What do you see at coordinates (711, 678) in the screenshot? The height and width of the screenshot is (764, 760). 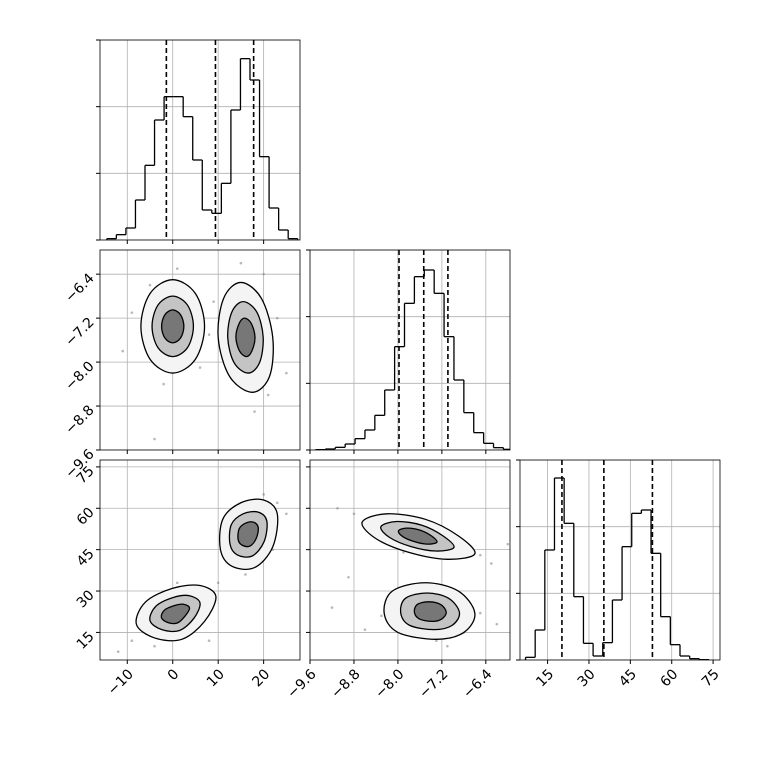 I see `x-tick-label: 75` at bounding box center [711, 678].